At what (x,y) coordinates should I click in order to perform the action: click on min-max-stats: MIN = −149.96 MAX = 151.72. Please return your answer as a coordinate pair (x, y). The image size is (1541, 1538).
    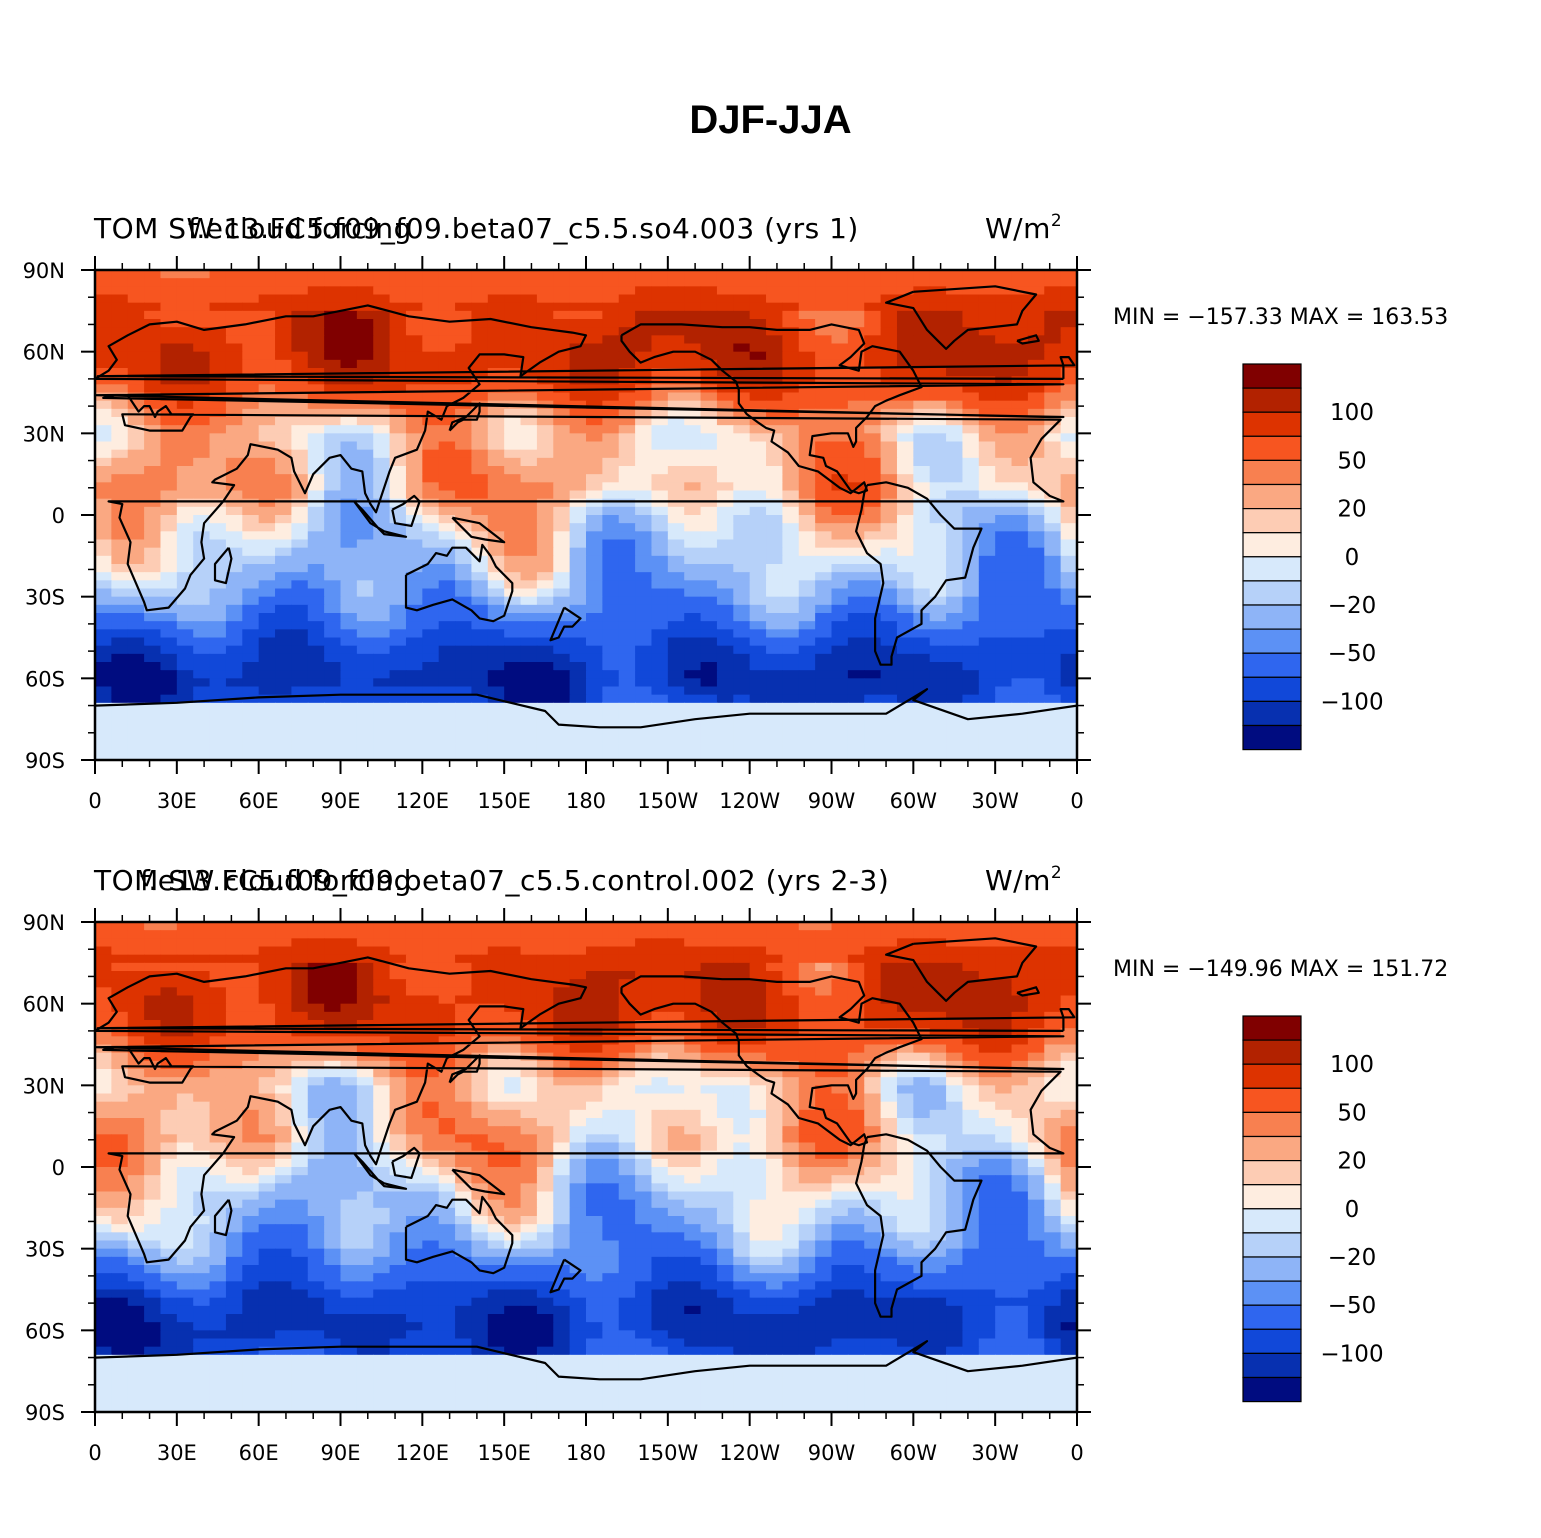
    Looking at the image, I should click on (1280, 969).